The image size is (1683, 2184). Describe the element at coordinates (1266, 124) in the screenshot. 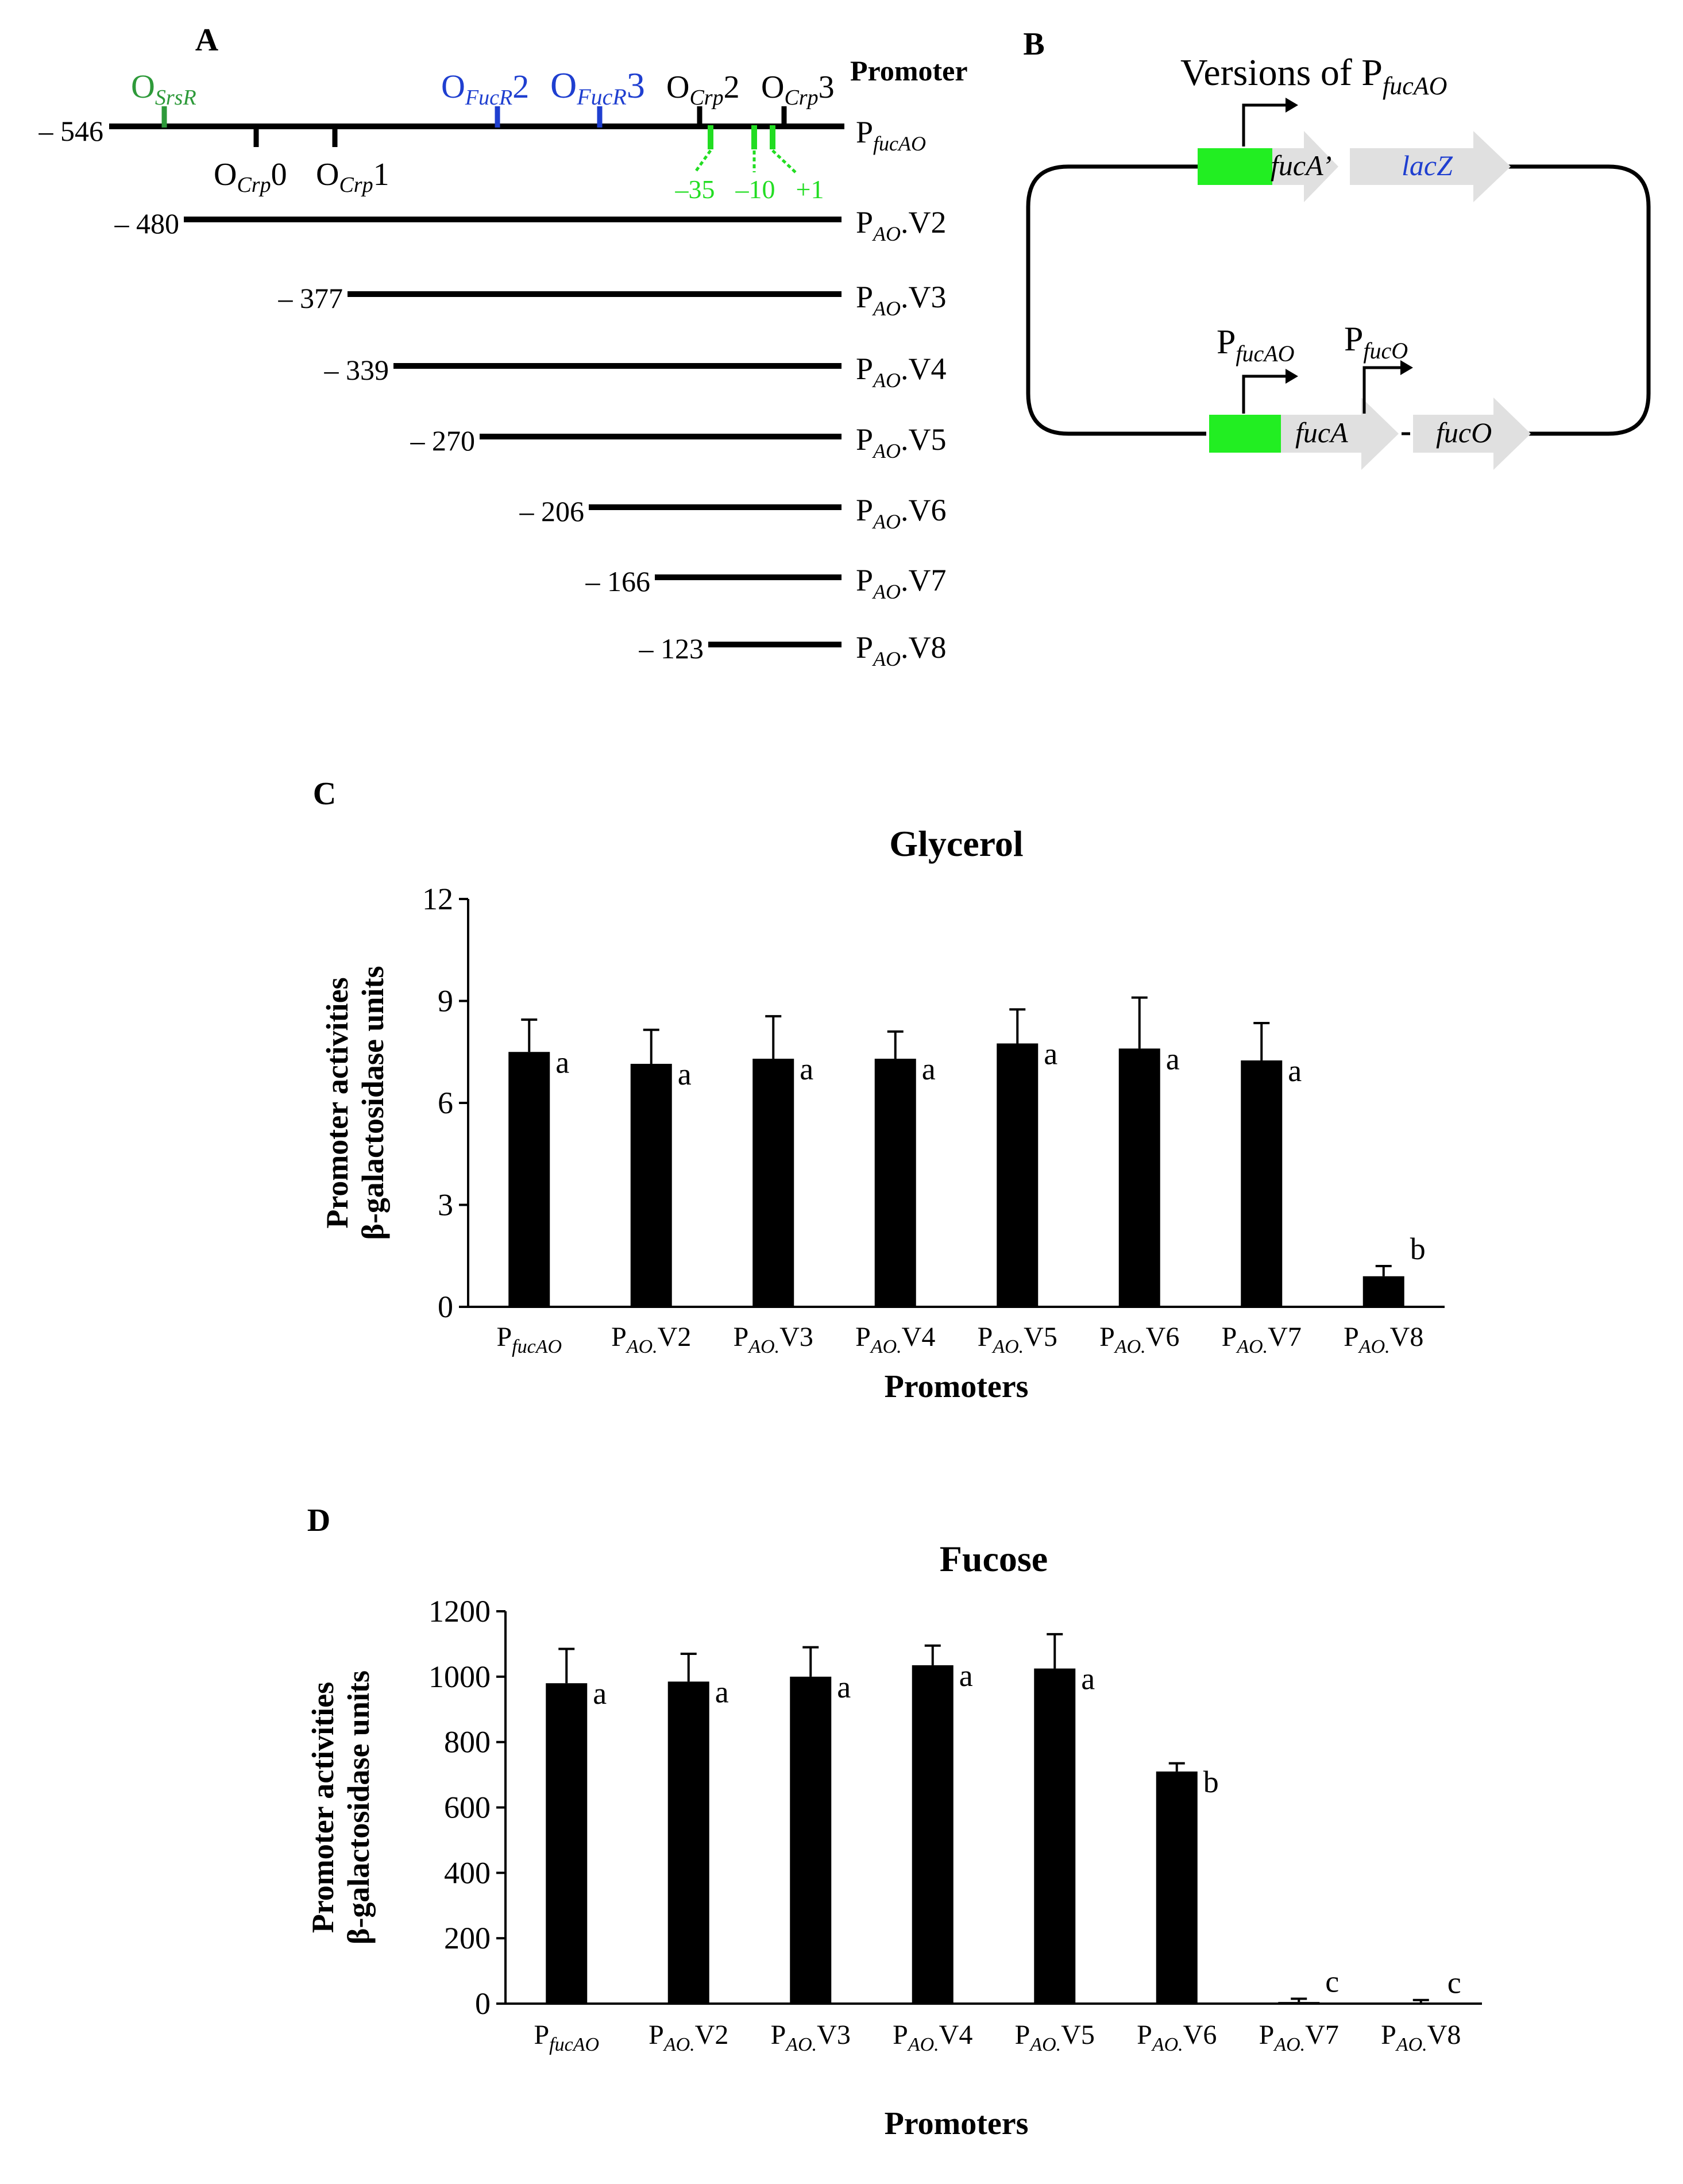

I see `promoter-arrow-top` at that location.